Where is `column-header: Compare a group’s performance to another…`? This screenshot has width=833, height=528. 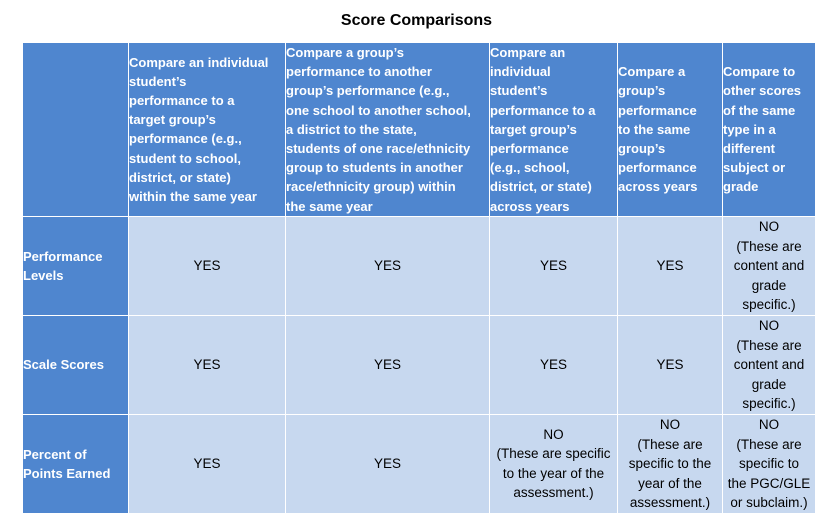
column-header: Compare a group’s performance to another… is located at coordinates (387, 129).